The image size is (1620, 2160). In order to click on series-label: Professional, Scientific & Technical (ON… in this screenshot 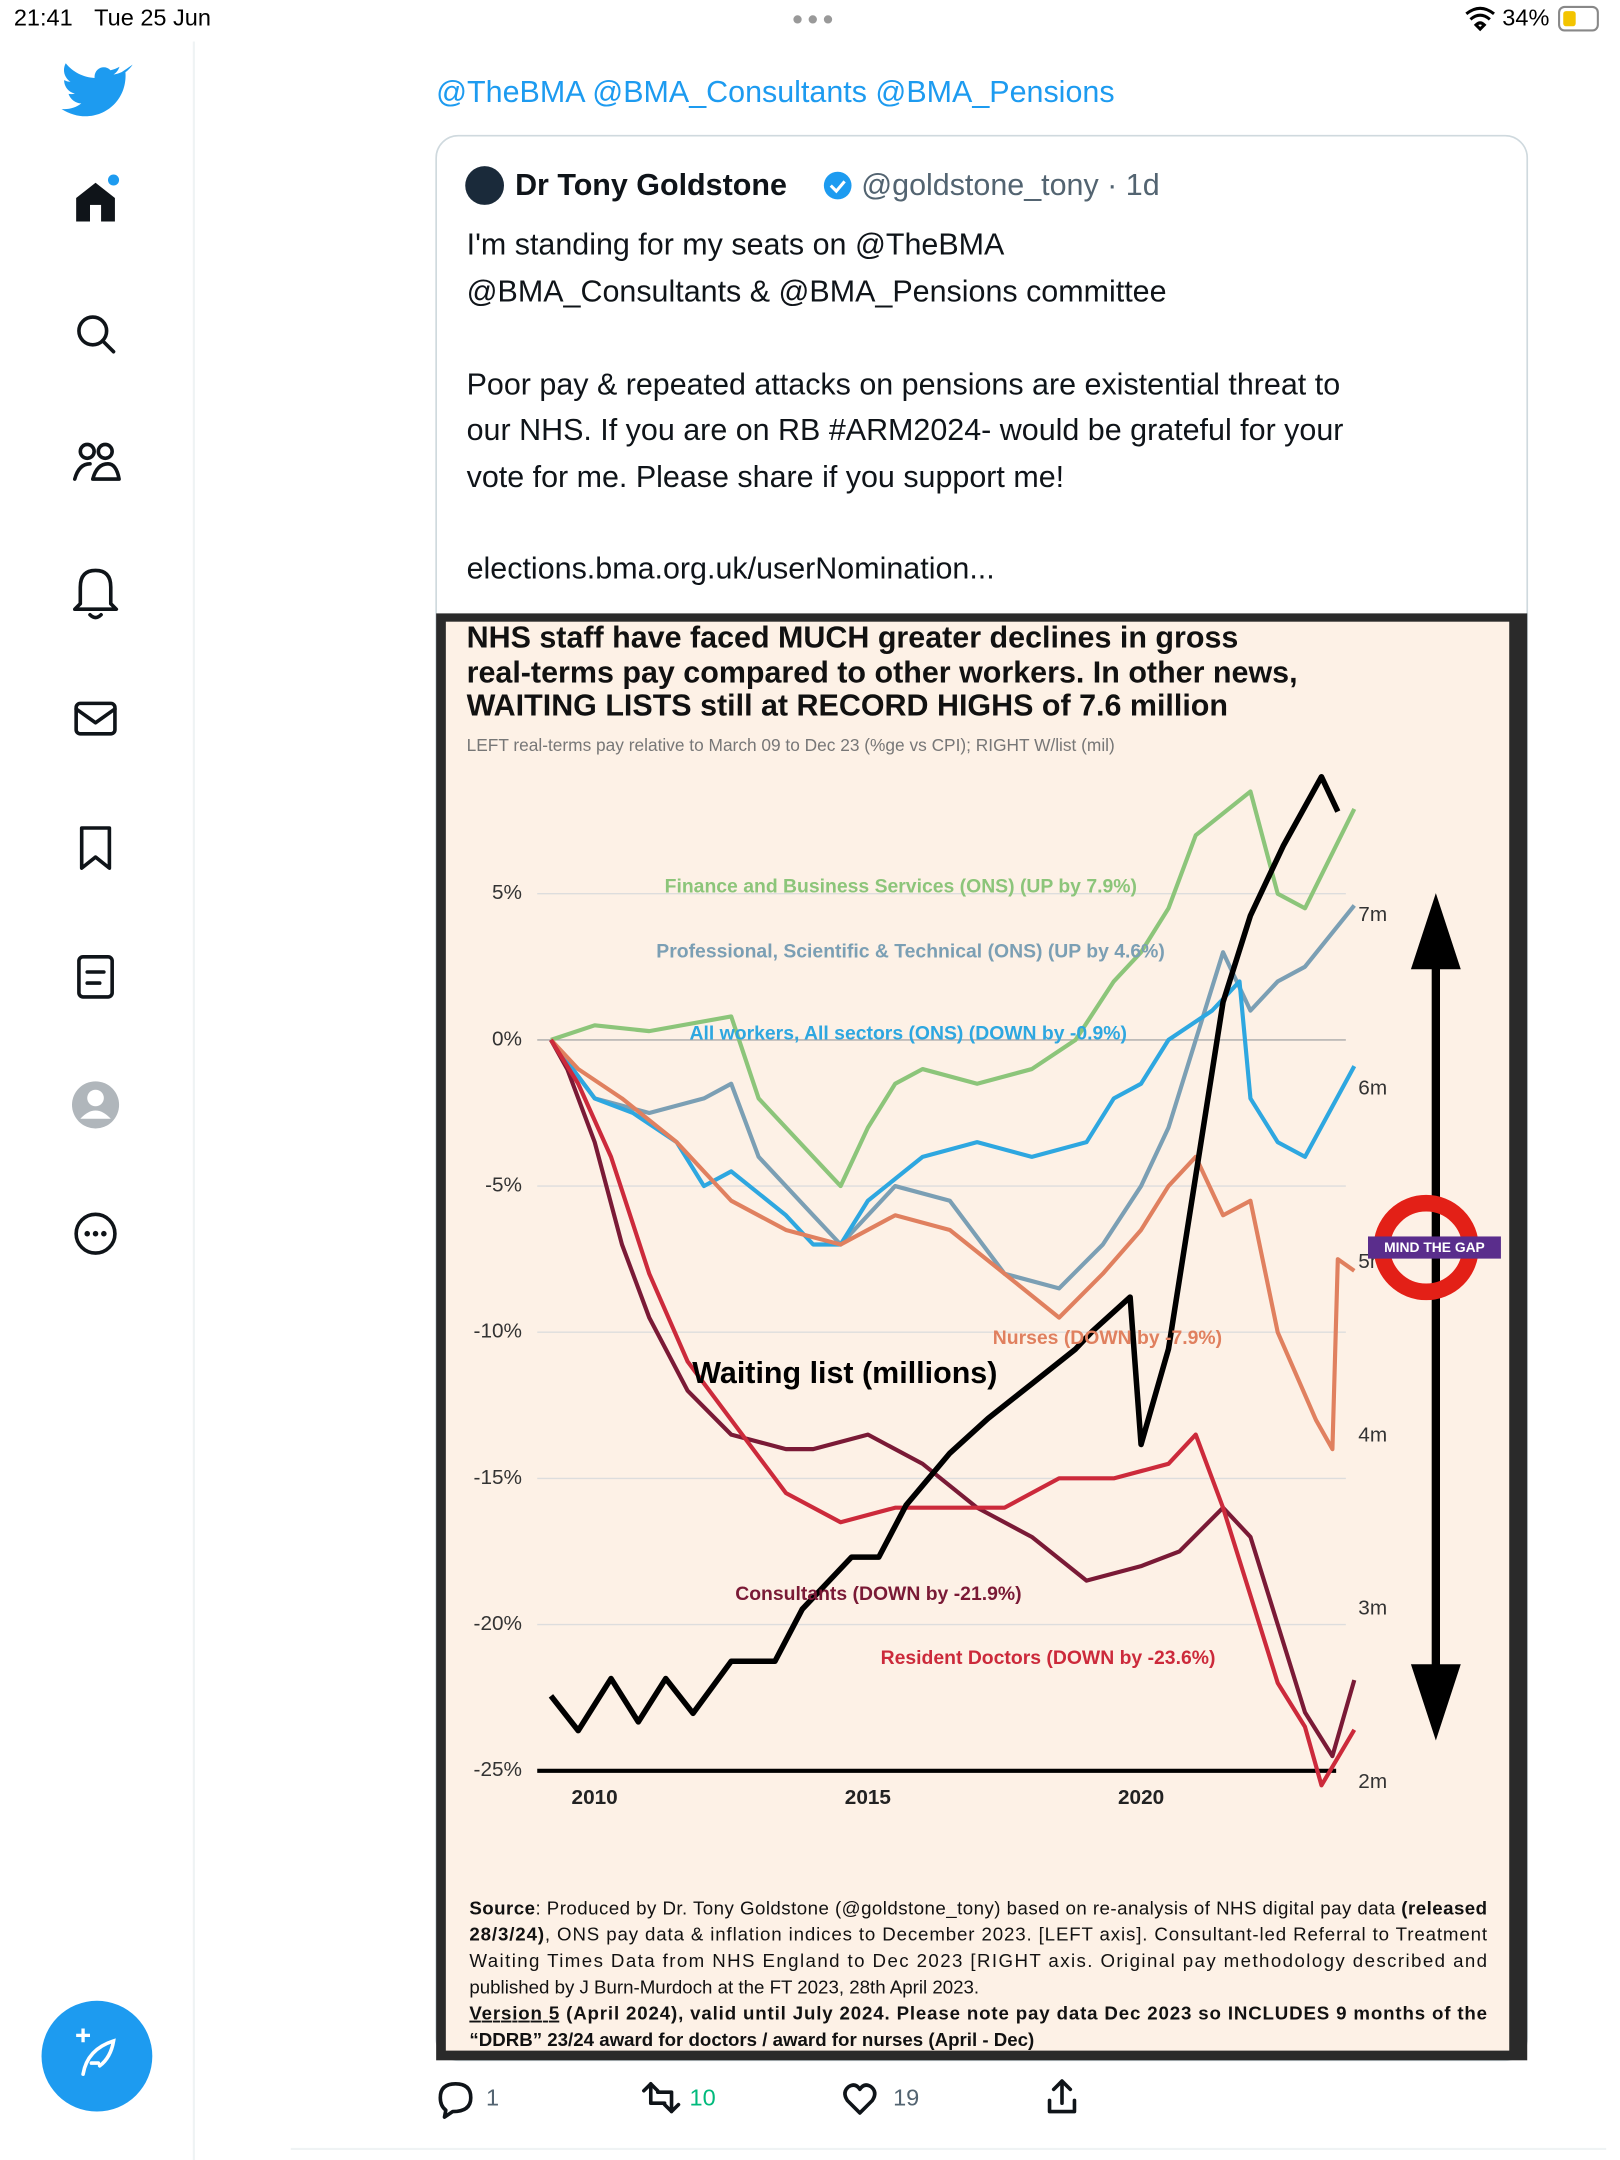, I will do `click(910, 952)`.